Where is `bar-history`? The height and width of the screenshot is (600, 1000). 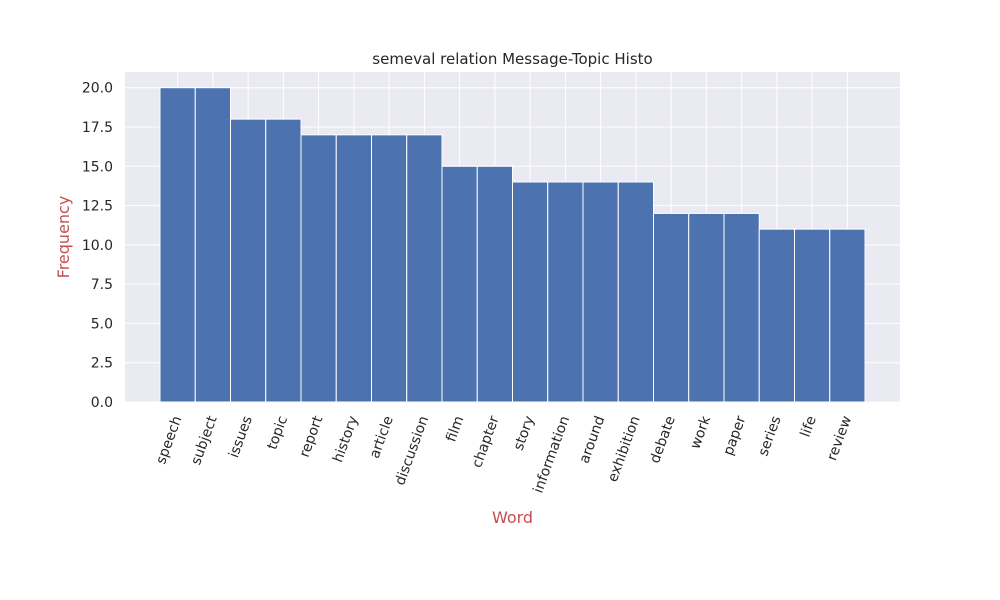 bar-history is located at coordinates (353, 268).